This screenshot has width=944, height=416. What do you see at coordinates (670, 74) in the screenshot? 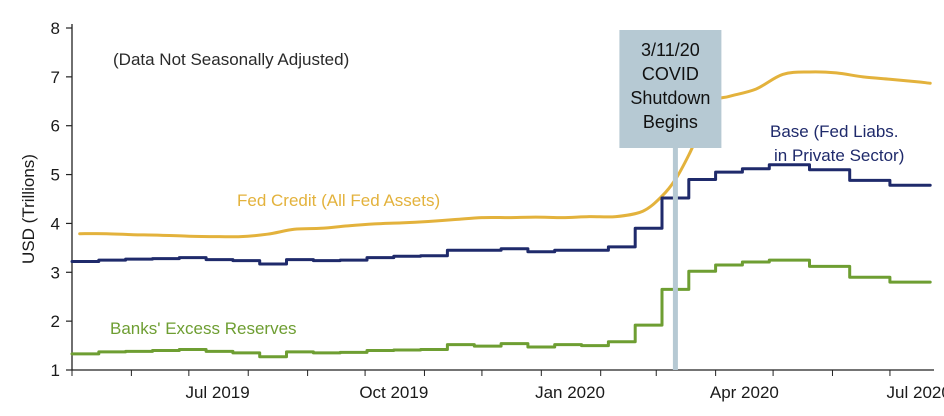
I see `event-label-line: COVID` at bounding box center [670, 74].